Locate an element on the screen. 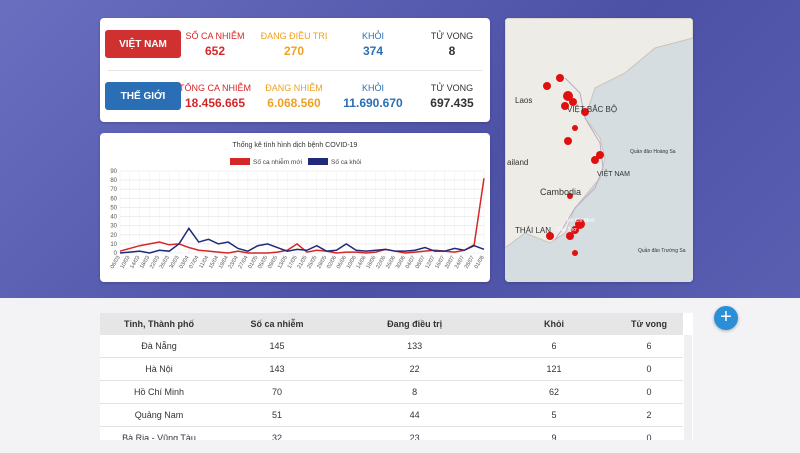  stat-value: 652 is located at coordinates (215, 51).